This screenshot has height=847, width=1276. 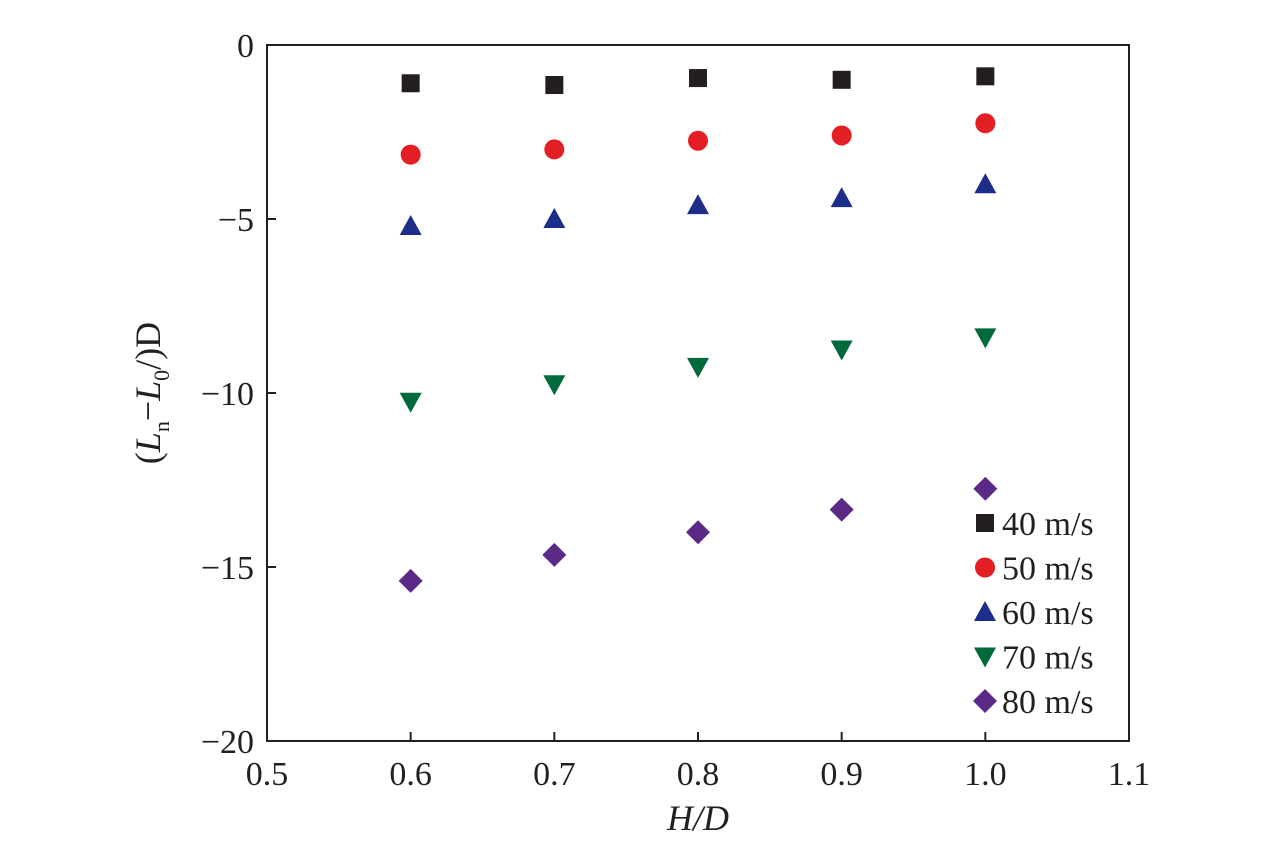 What do you see at coordinates (985, 701) in the screenshot?
I see `legend-marker-diamond` at bounding box center [985, 701].